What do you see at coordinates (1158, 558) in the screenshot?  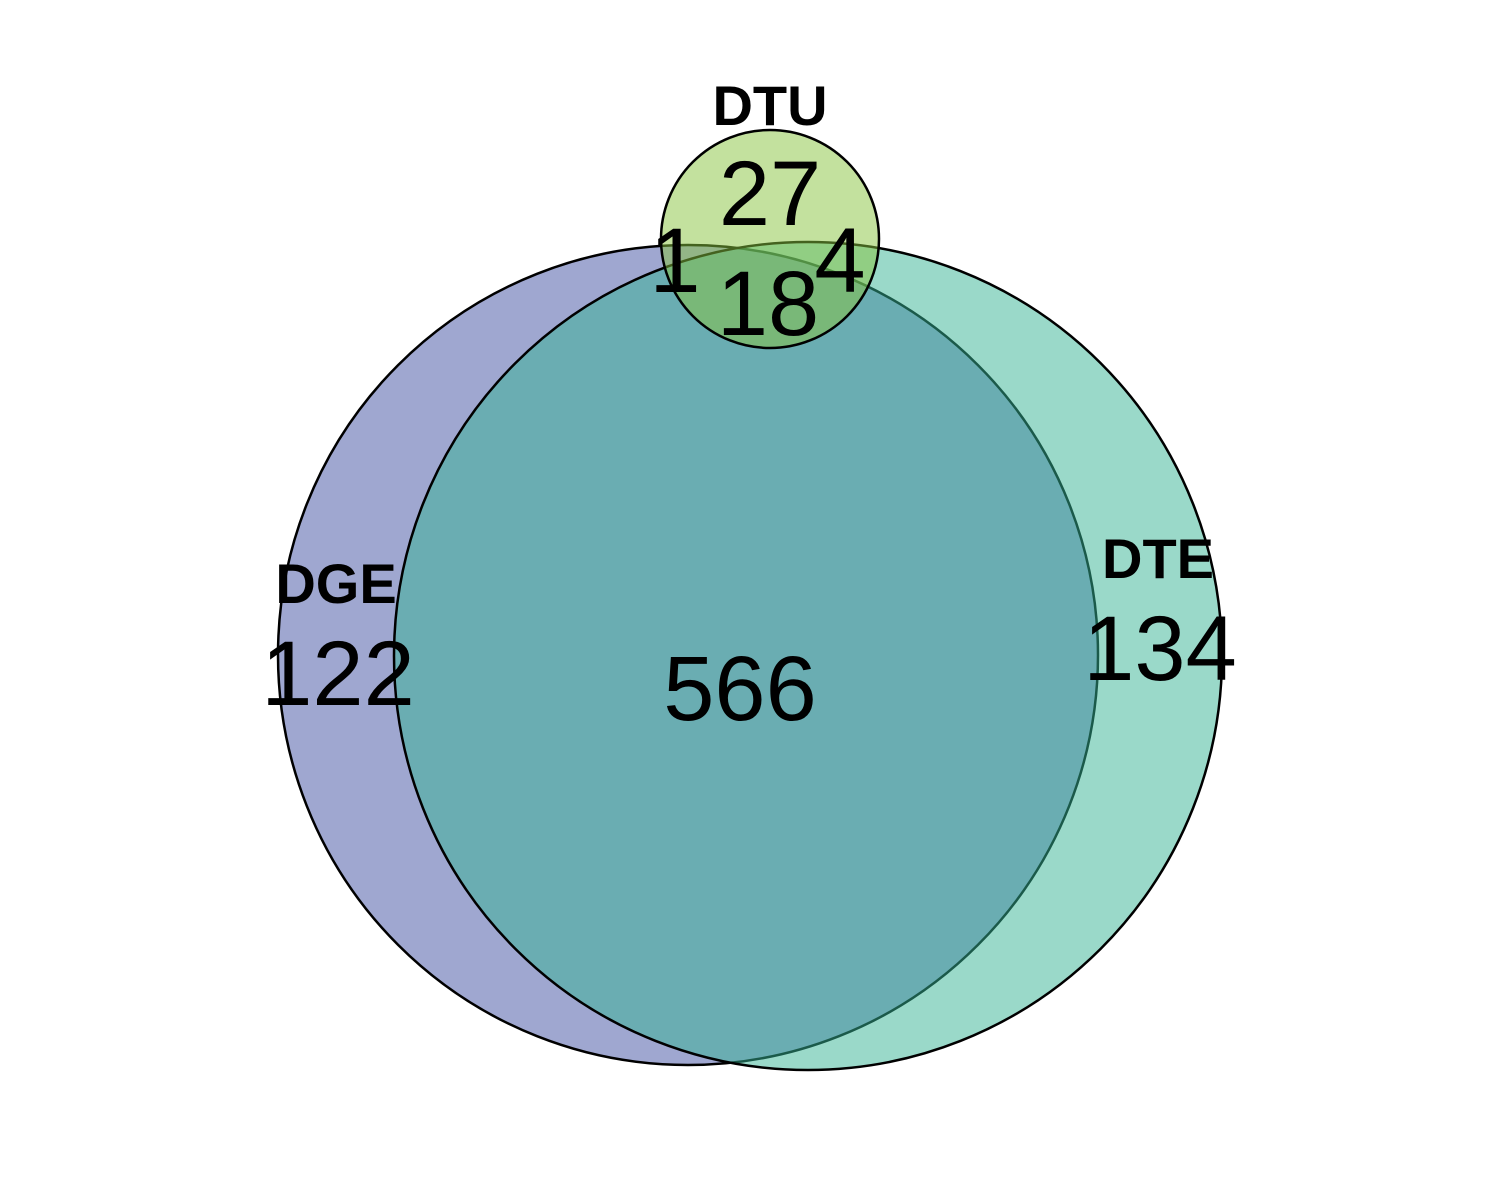 I see `set-label-dte: DTE` at bounding box center [1158, 558].